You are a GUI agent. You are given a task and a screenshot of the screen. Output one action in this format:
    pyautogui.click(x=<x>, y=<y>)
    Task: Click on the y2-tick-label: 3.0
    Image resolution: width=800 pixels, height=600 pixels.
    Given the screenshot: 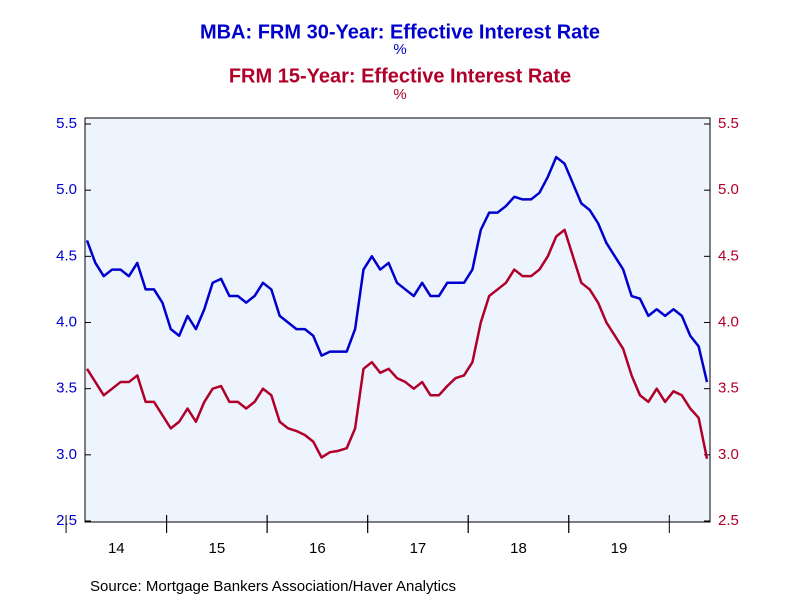 What is the action you would take?
    pyautogui.click(x=728, y=454)
    